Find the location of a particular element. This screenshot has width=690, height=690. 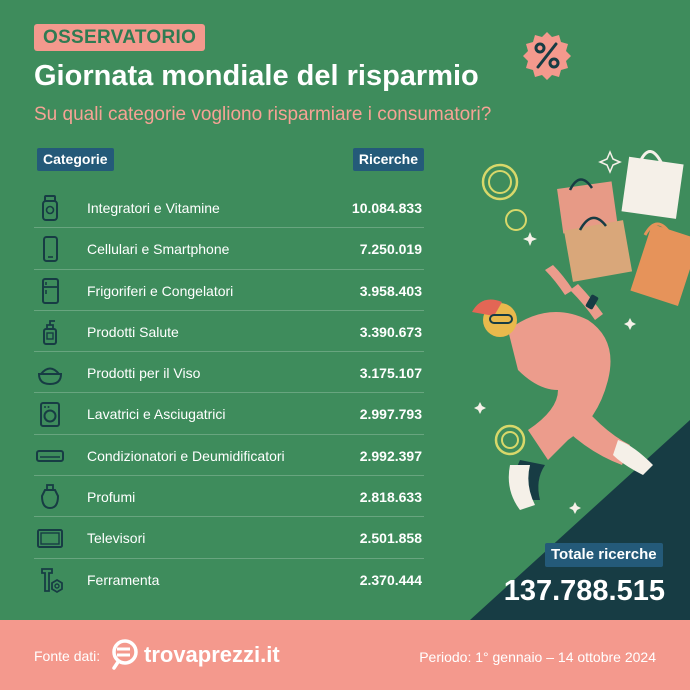

air-conditioner-icon is located at coordinates (50, 455).